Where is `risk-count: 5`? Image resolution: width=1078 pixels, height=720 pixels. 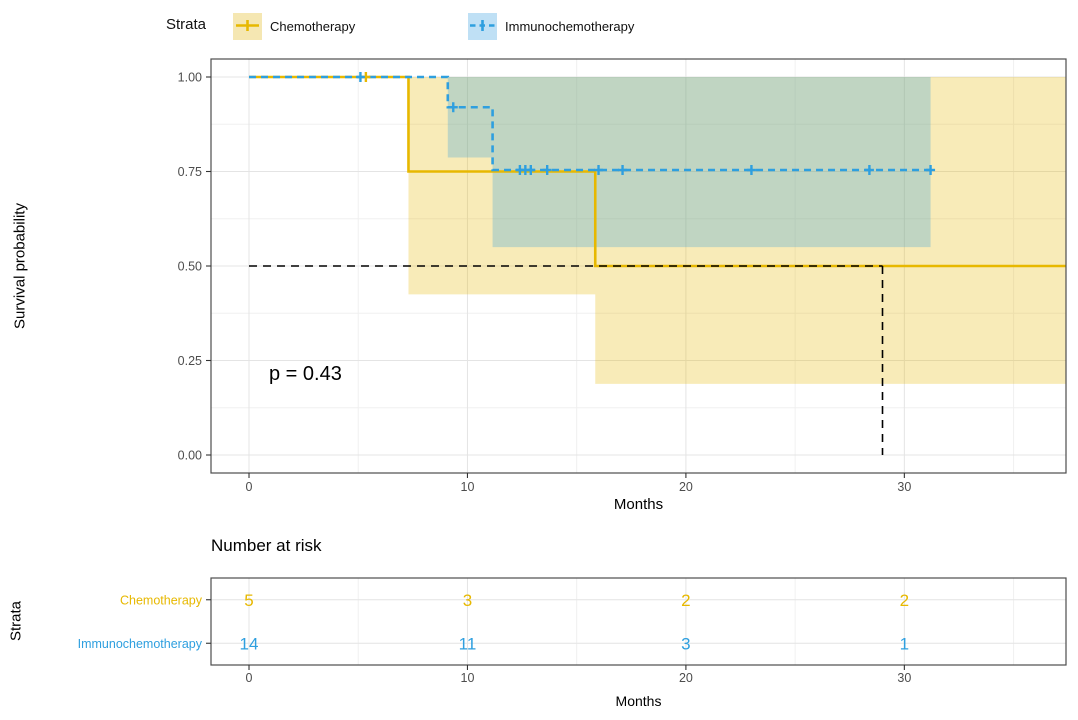 risk-count: 5 is located at coordinates (248, 600).